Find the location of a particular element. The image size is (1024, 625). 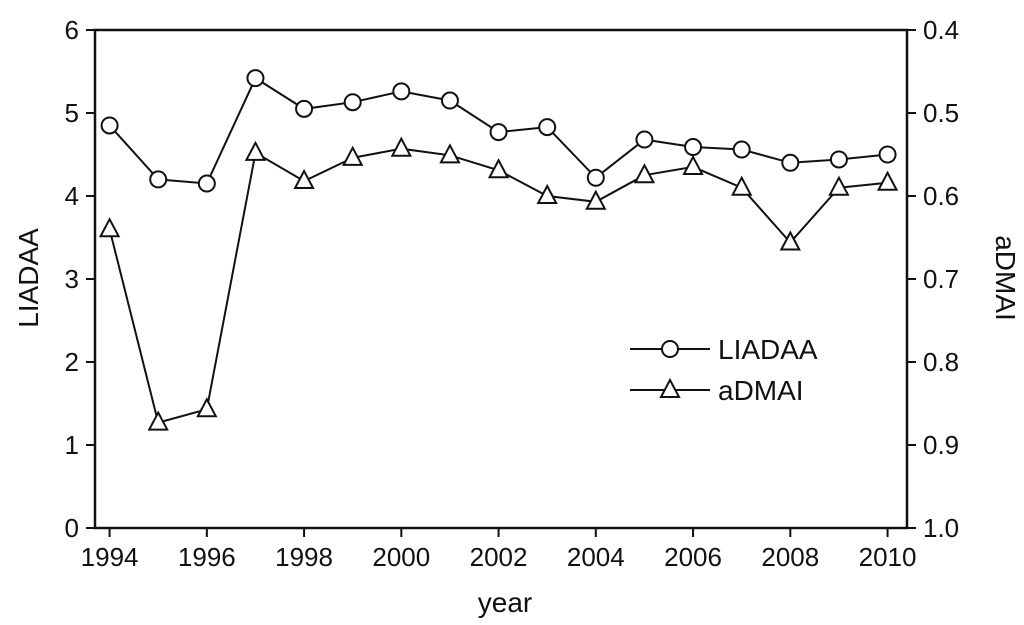

y-right-tick-label: 0.9 is located at coordinates (941, 445).